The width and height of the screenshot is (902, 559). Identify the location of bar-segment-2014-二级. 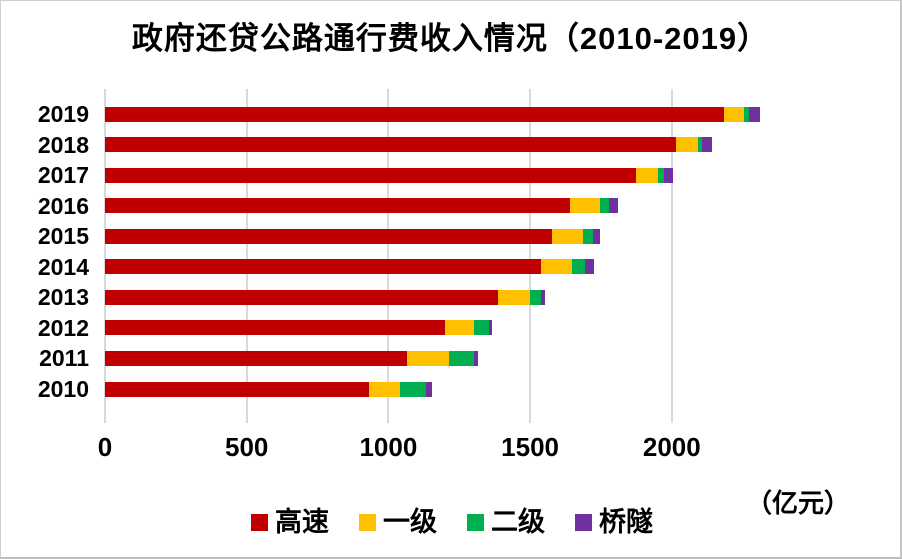
(579, 267).